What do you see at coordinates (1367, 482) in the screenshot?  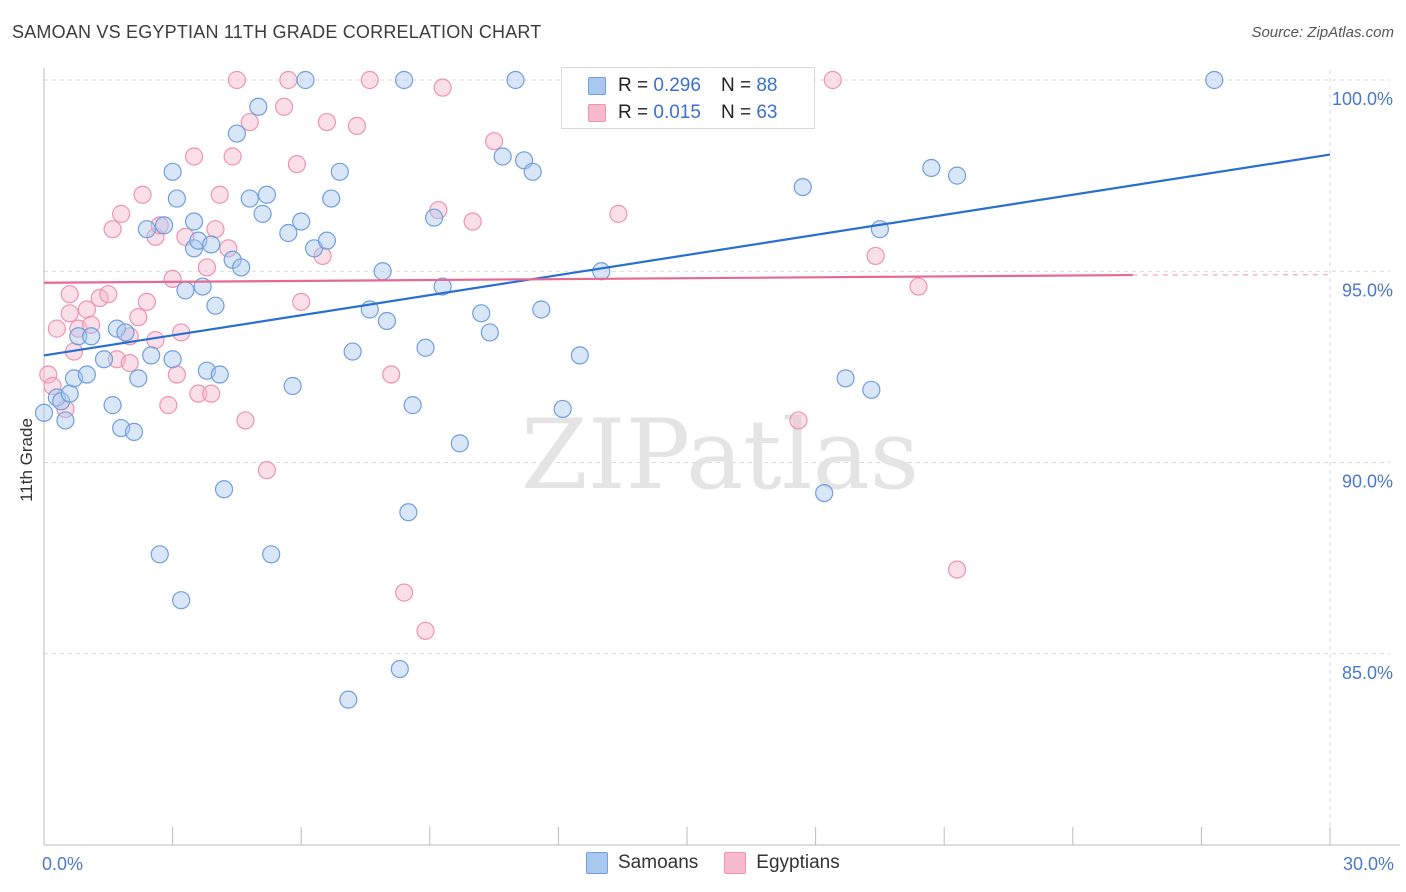 I see `y-tick-label: 90.0%` at bounding box center [1367, 482].